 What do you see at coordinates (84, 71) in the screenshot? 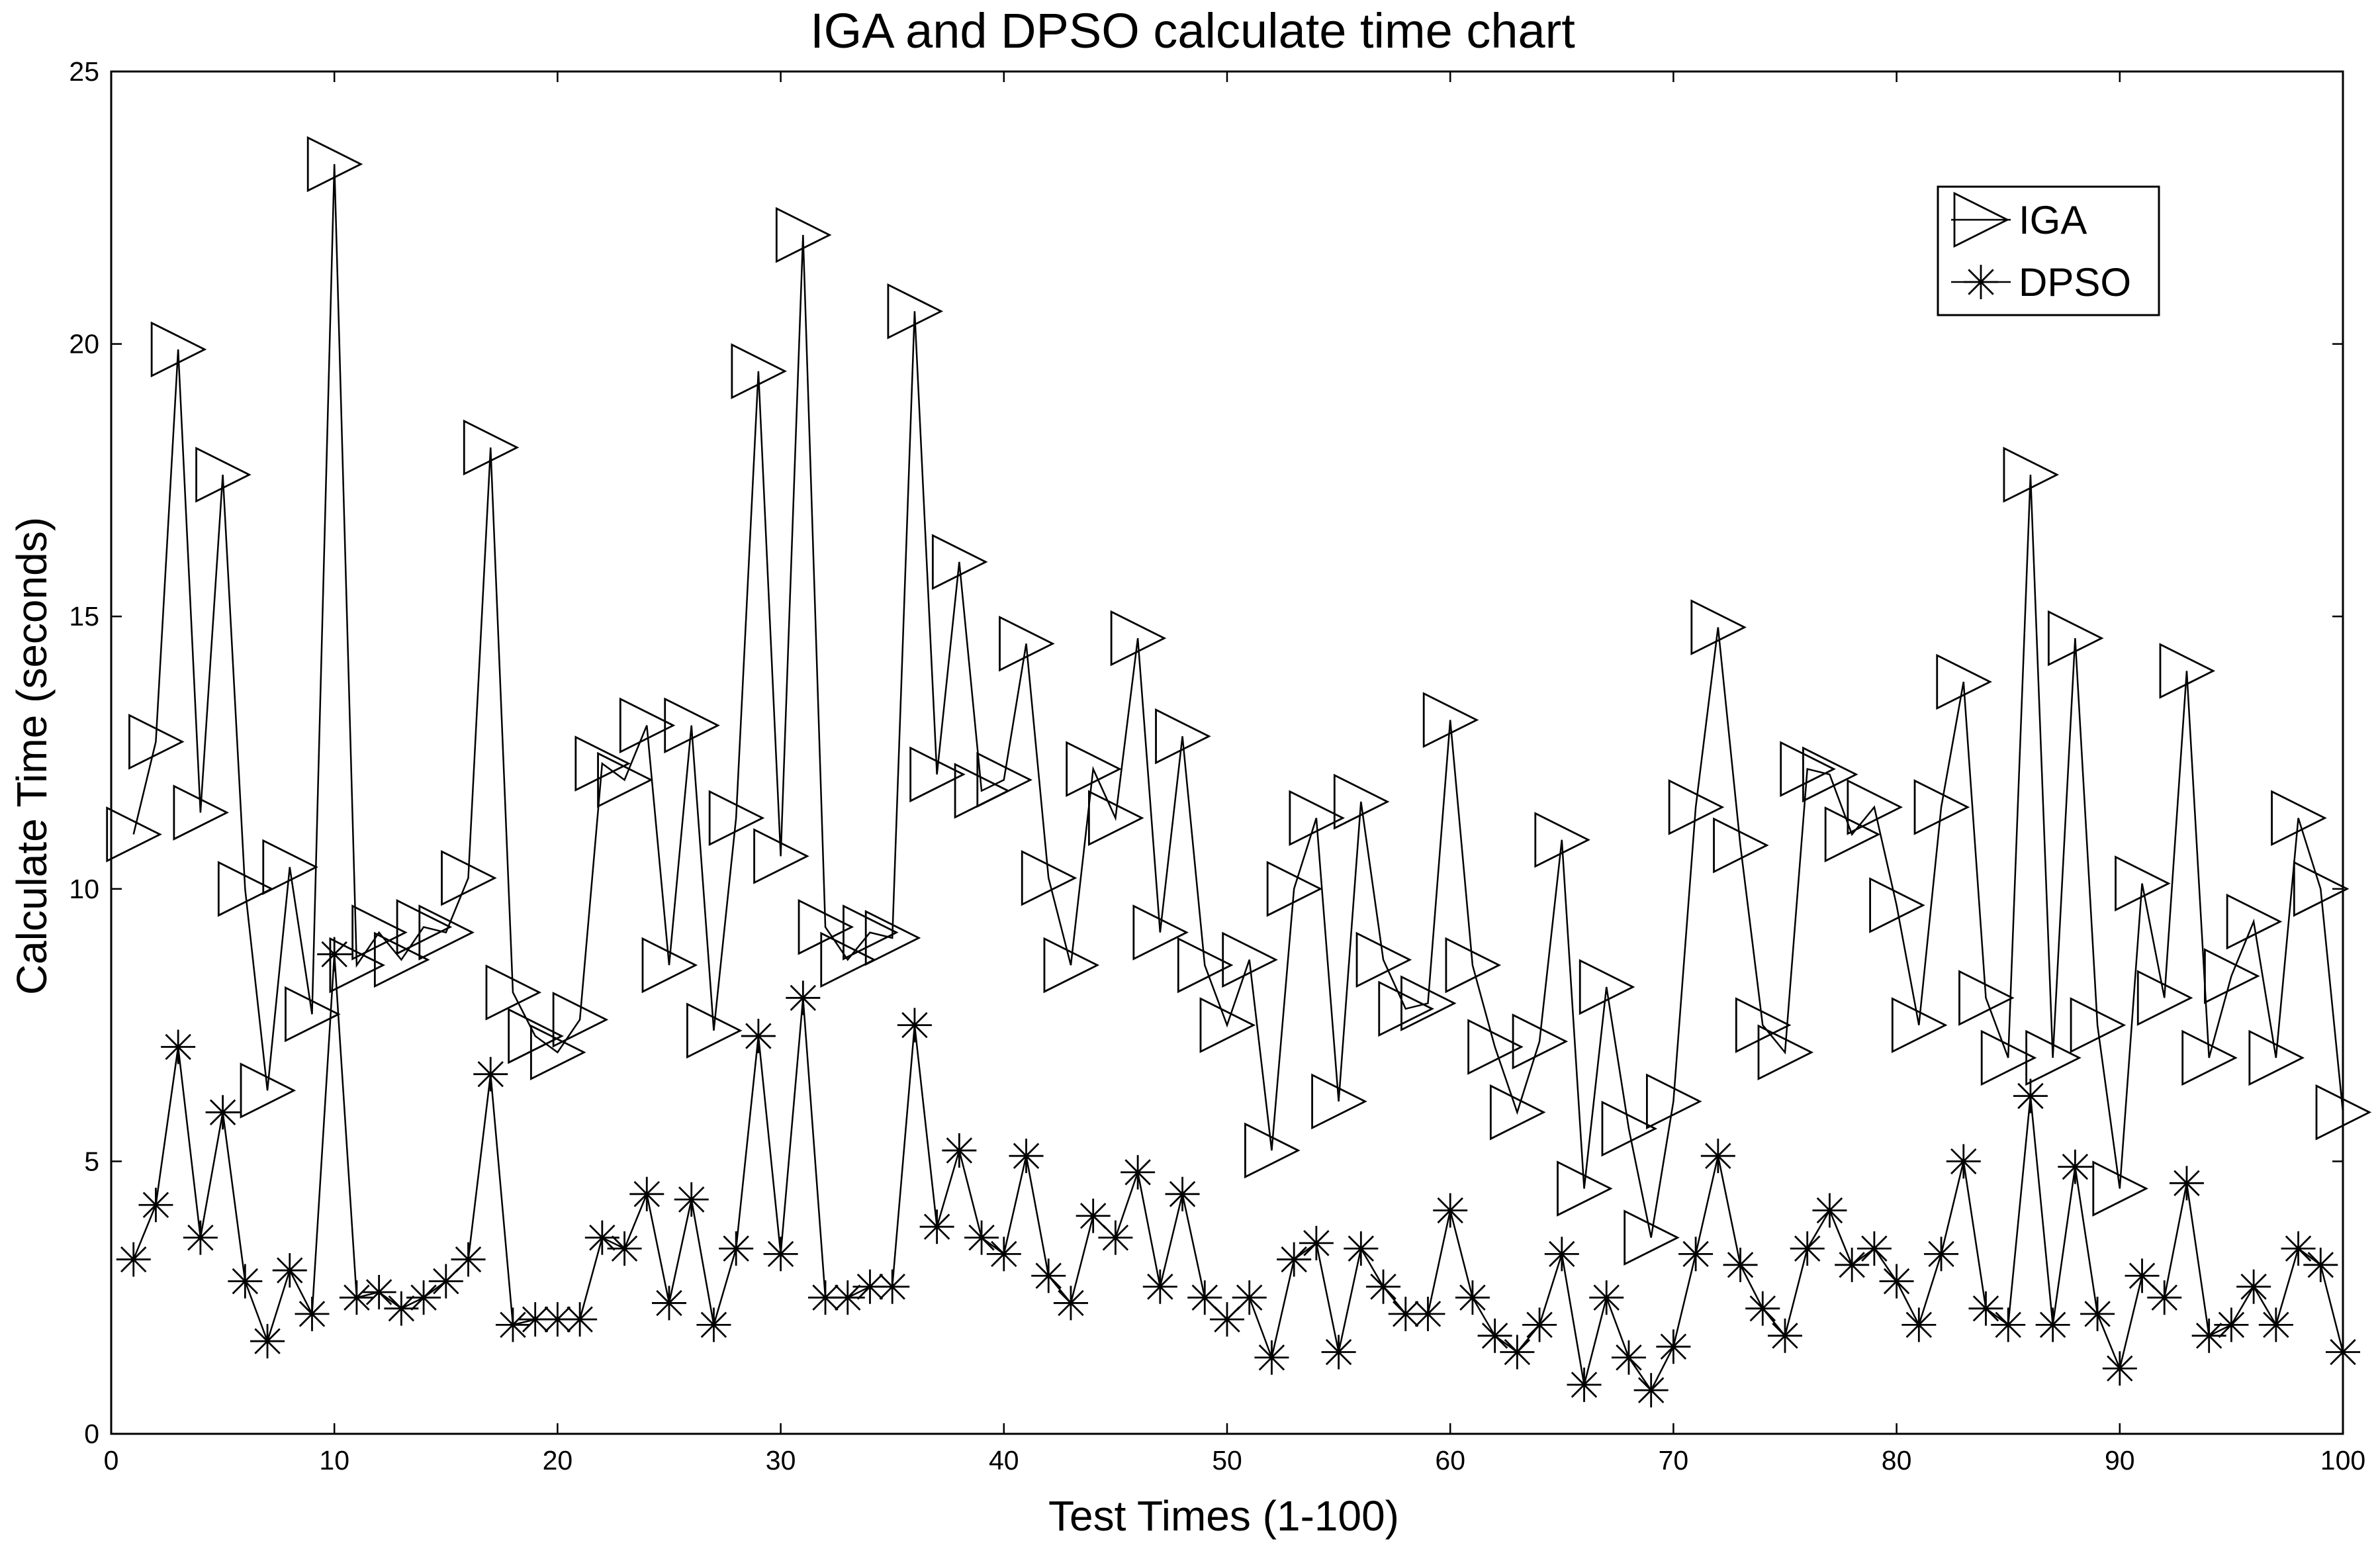
I see `y-tick-label: 25` at bounding box center [84, 71].